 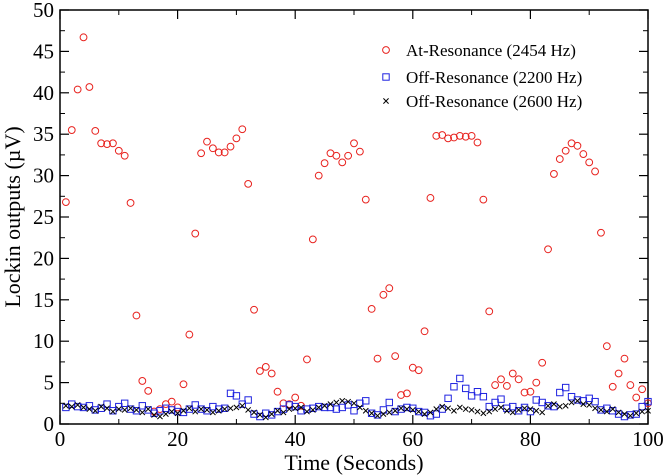 What do you see at coordinates (177, 439) in the screenshot?
I see `x-tick-label: 20` at bounding box center [177, 439].